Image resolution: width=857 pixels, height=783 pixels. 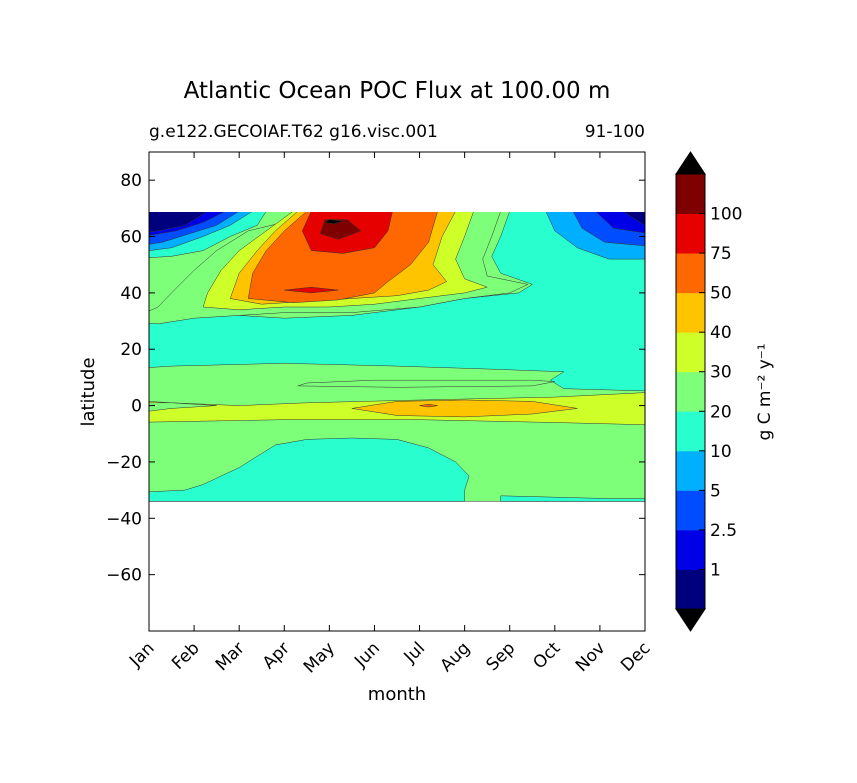 I want to click on x-tick-label: May, so click(x=319, y=657).